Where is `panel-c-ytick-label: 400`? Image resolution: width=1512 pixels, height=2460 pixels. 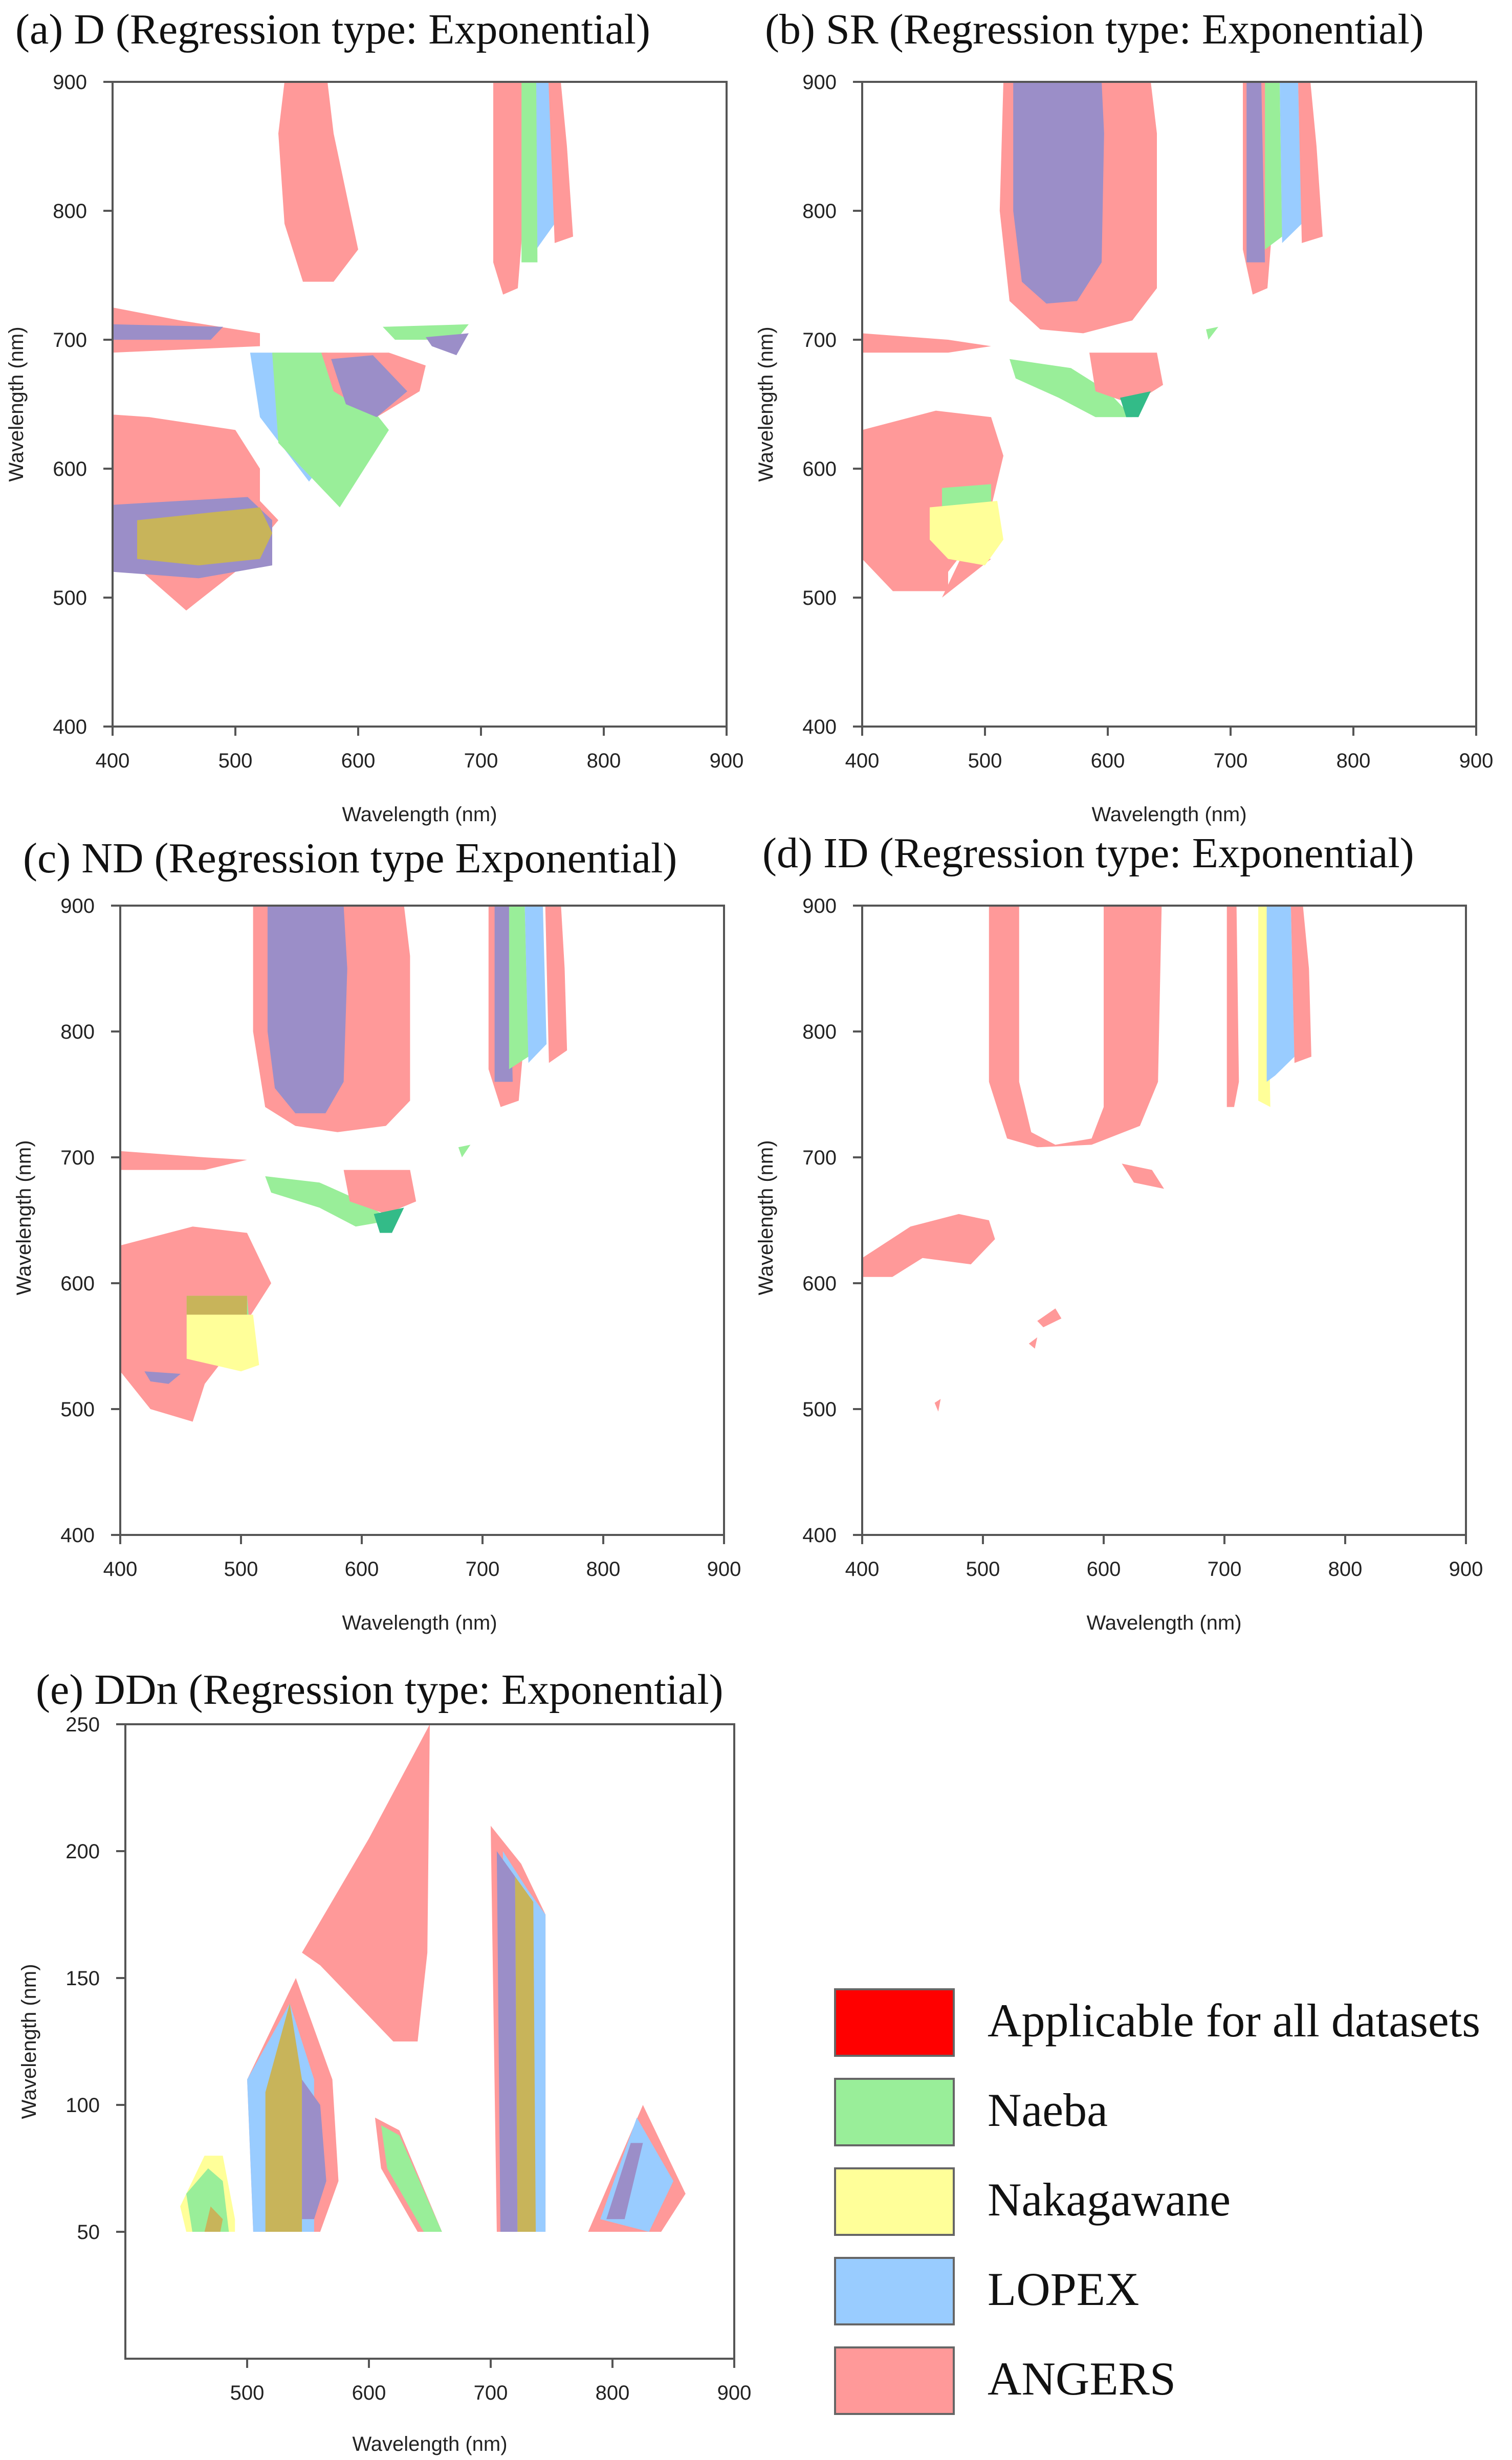 panel-c-ytick-label: 400 is located at coordinates (77, 1536).